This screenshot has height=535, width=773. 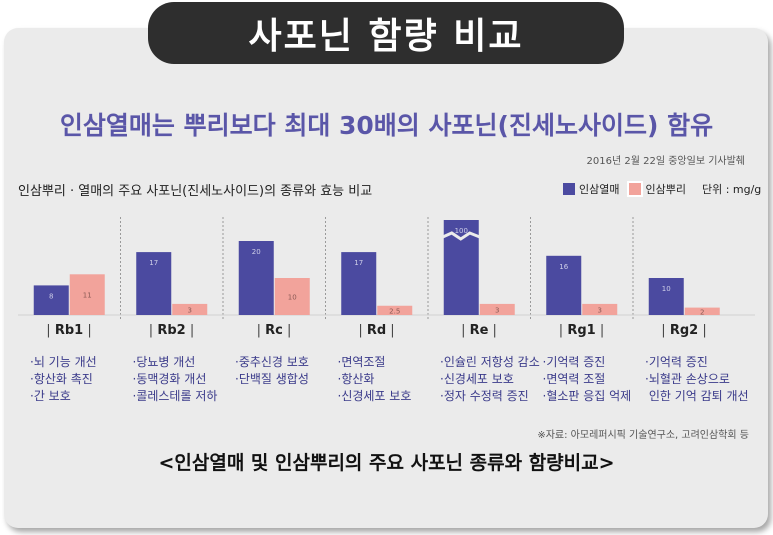 What do you see at coordinates (666, 296) in the screenshot?
I see `bar-fruit-rg2` at bounding box center [666, 296].